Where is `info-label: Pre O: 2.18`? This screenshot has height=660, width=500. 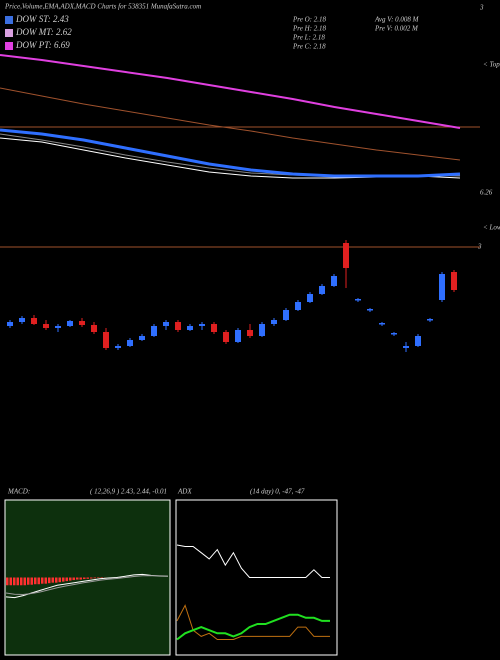 info-label: Pre O: 2.18 is located at coordinates (309, 20).